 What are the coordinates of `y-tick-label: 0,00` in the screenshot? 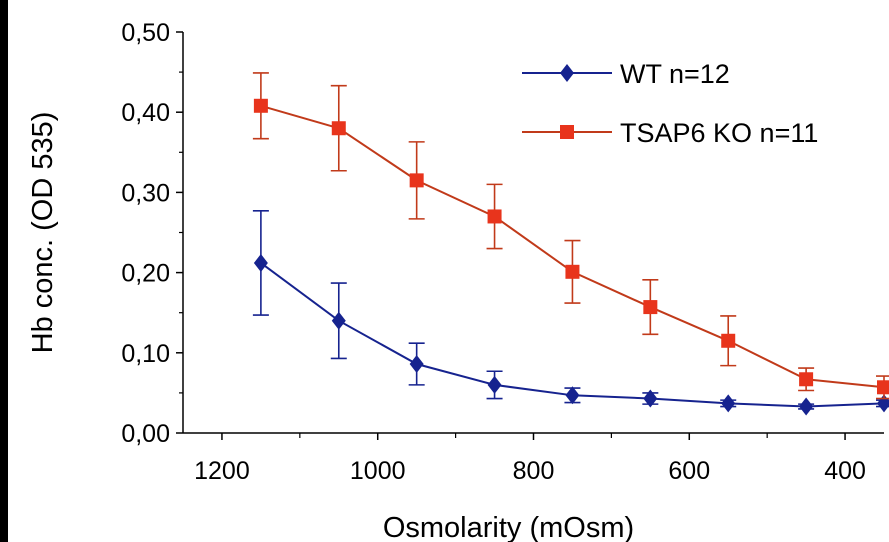 It's located at (145, 434).